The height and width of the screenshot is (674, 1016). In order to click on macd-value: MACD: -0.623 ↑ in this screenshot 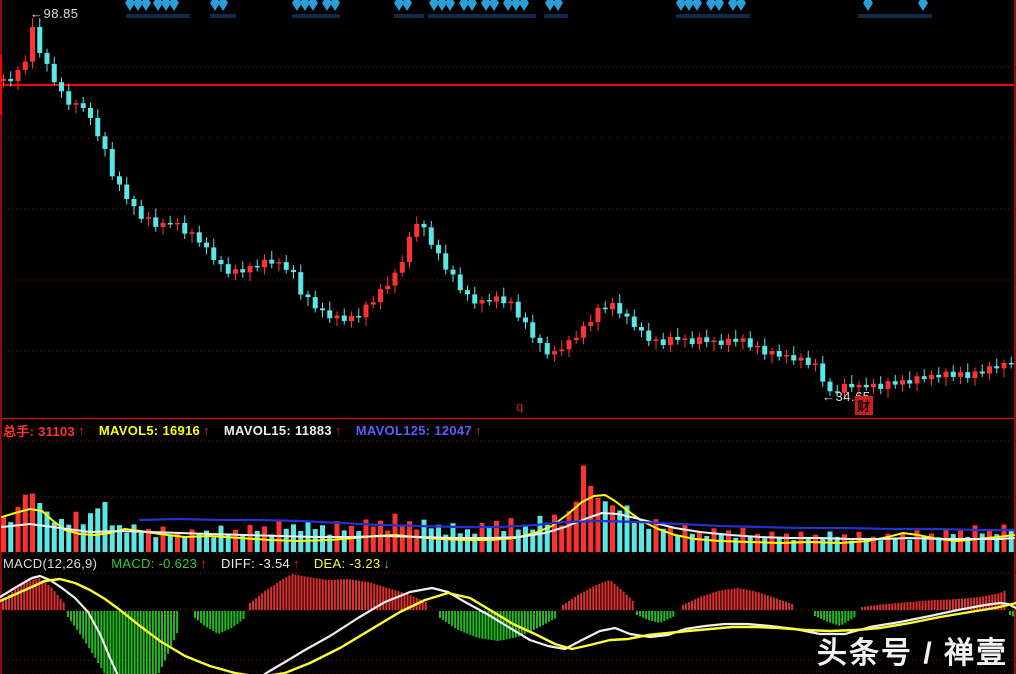, I will do `click(159, 563)`.